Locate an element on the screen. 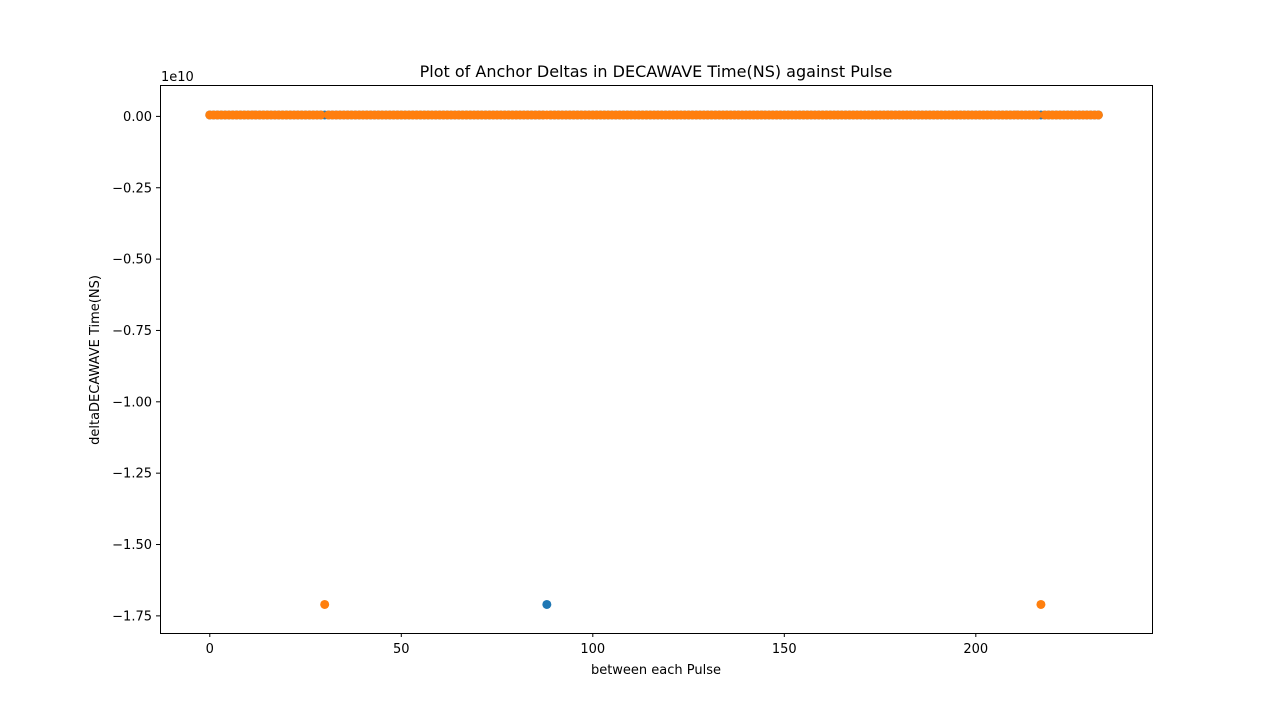 This screenshot has width=1280, height=712. x-axis-label: between each Pulse is located at coordinates (656, 670).